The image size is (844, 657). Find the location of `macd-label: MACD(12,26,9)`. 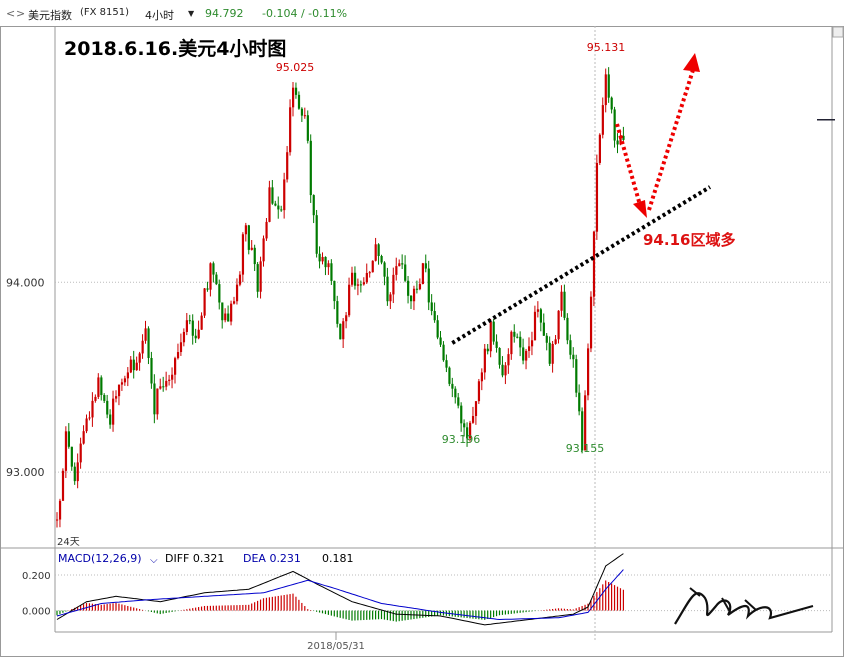

macd-label: MACD(12,26,9) is located at coordinates (100, 558).